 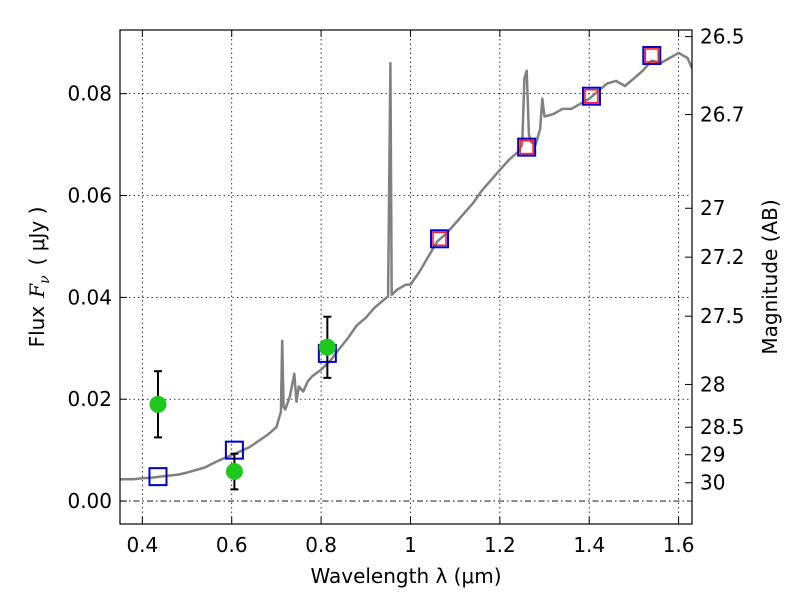 I want to click on y-label-symbol: F, so click(x=37, y=291).